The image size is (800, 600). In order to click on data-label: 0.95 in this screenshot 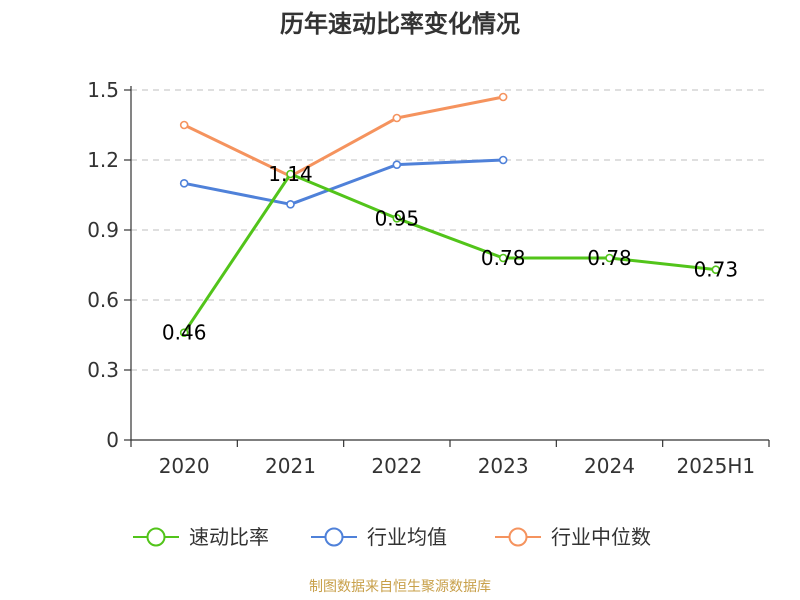, I will do `click(397, 218)`.